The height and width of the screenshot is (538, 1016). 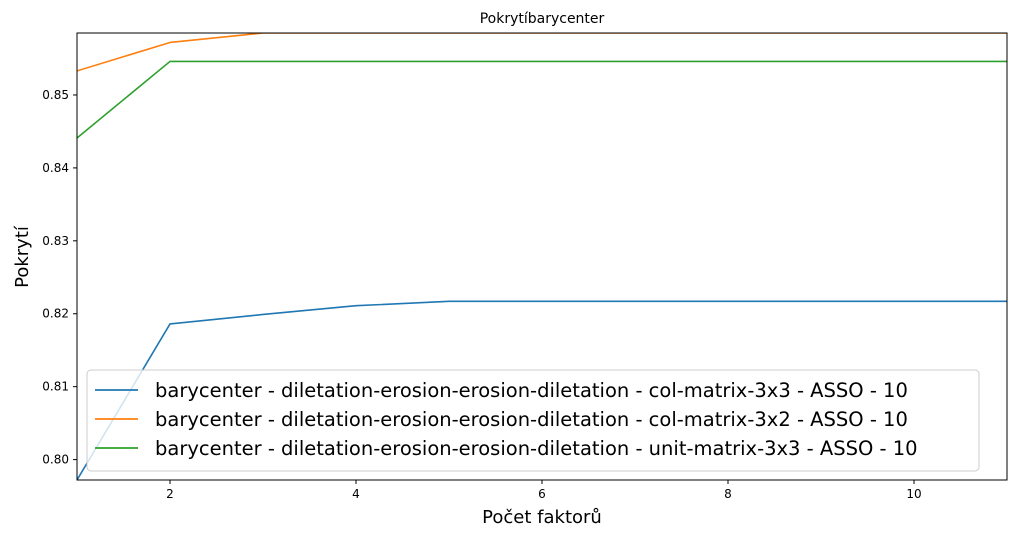 What do you see at coordinates (55, 168) in the screenshot?
I see `y-tick-label: 0.84` at bounding box center [55, 168].